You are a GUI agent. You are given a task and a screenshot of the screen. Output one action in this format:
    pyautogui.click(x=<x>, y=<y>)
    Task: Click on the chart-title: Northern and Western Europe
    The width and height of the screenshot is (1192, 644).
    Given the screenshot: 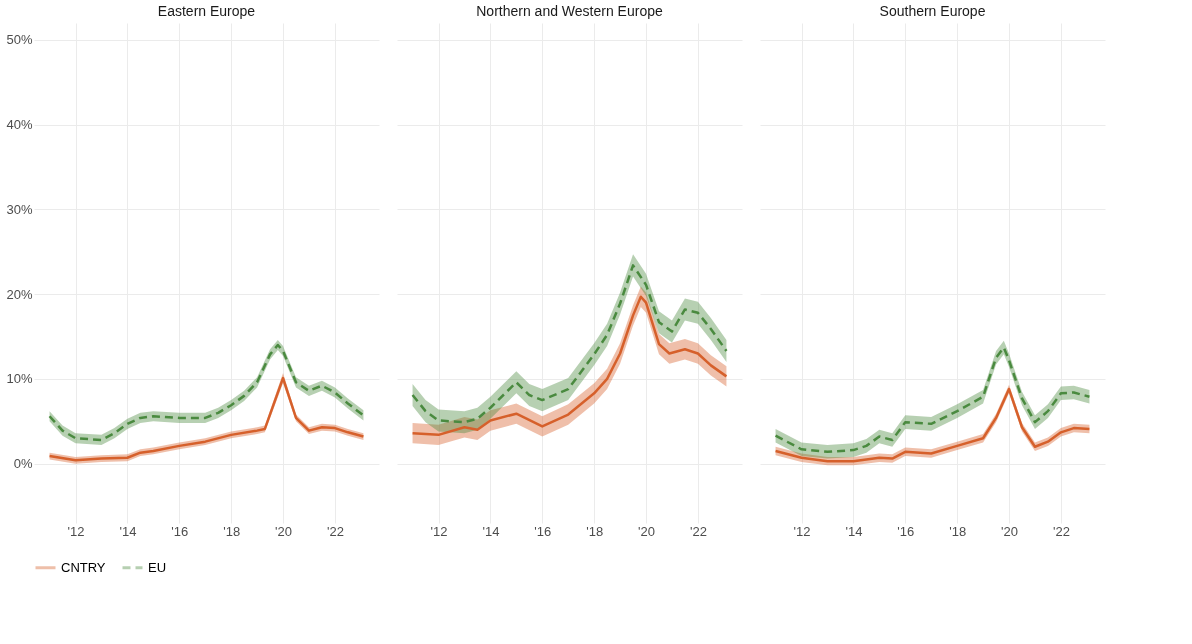 What is the action you would take?
    pyautogui.click(x=569, y=11)
    